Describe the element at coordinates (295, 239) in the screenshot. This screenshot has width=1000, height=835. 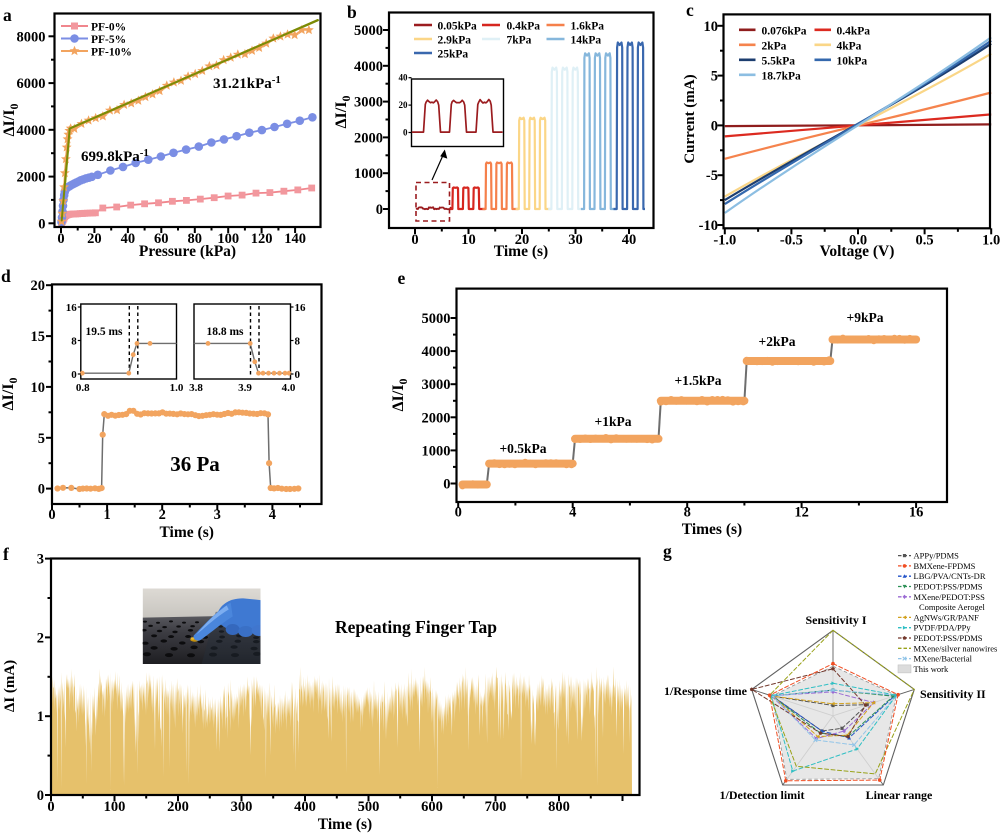
I see `svg-text: 140` at that location.